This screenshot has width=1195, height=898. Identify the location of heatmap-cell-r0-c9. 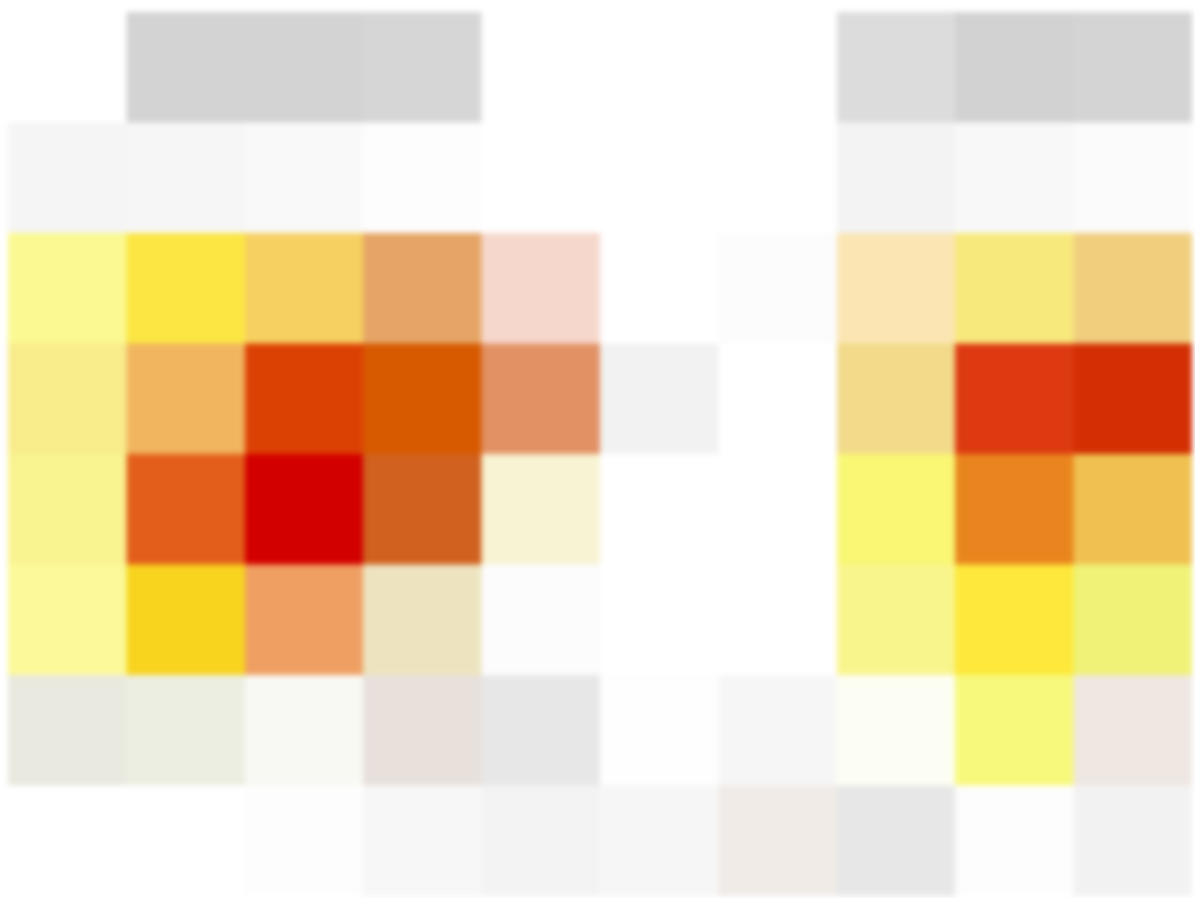
(1132, 67).